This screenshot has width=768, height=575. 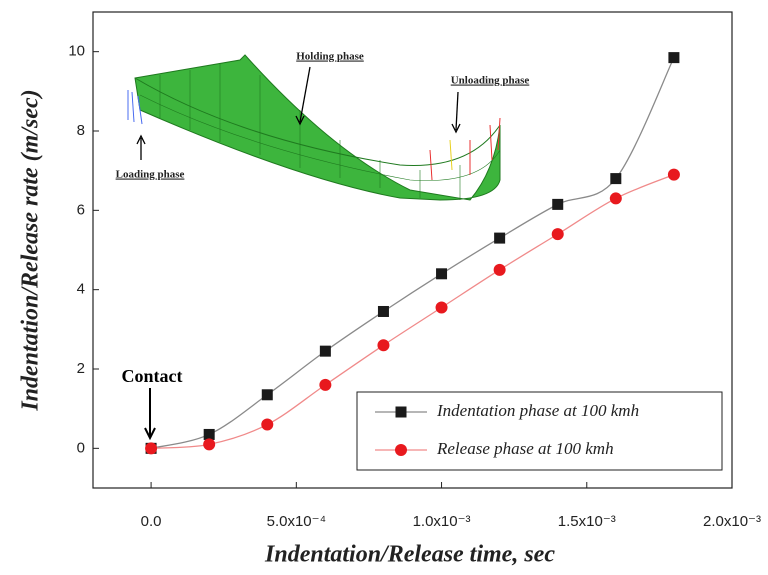 I want to click on legend-label: Indentation phase at 100 kmh, so click(x=537, y=410).